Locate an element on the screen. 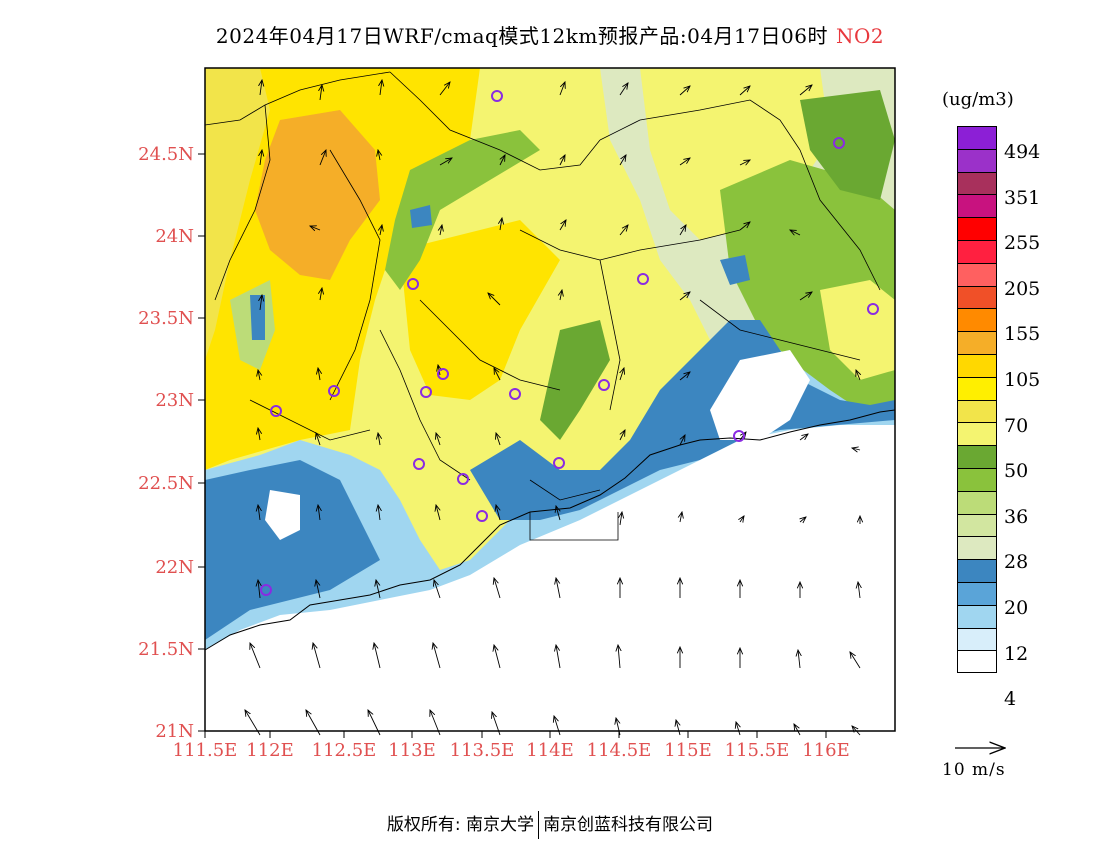 The image size is (1100, 850). colorbar-label: 494 is located at coordinates (1022, 152).